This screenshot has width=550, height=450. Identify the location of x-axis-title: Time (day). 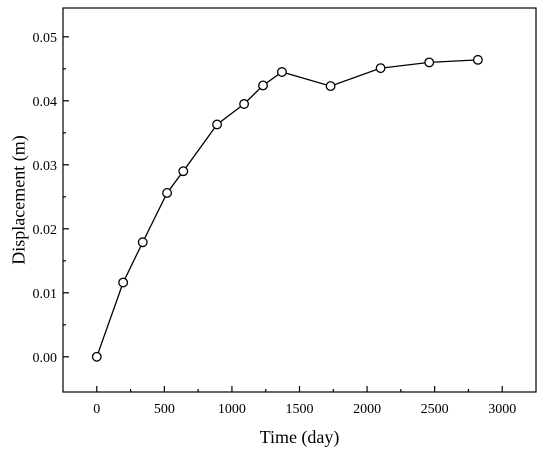
(300, 437).